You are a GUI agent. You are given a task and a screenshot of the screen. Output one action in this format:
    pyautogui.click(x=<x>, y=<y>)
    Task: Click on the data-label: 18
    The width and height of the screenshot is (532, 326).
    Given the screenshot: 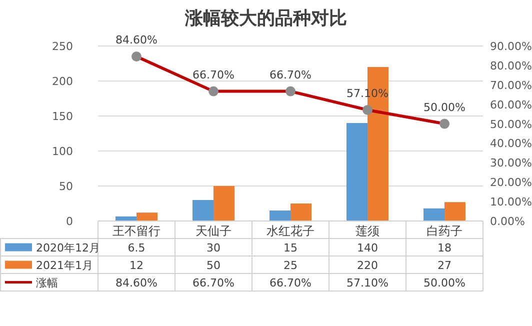 What is the action you would take?
    pyautogui.click(x=445, y=247)
    